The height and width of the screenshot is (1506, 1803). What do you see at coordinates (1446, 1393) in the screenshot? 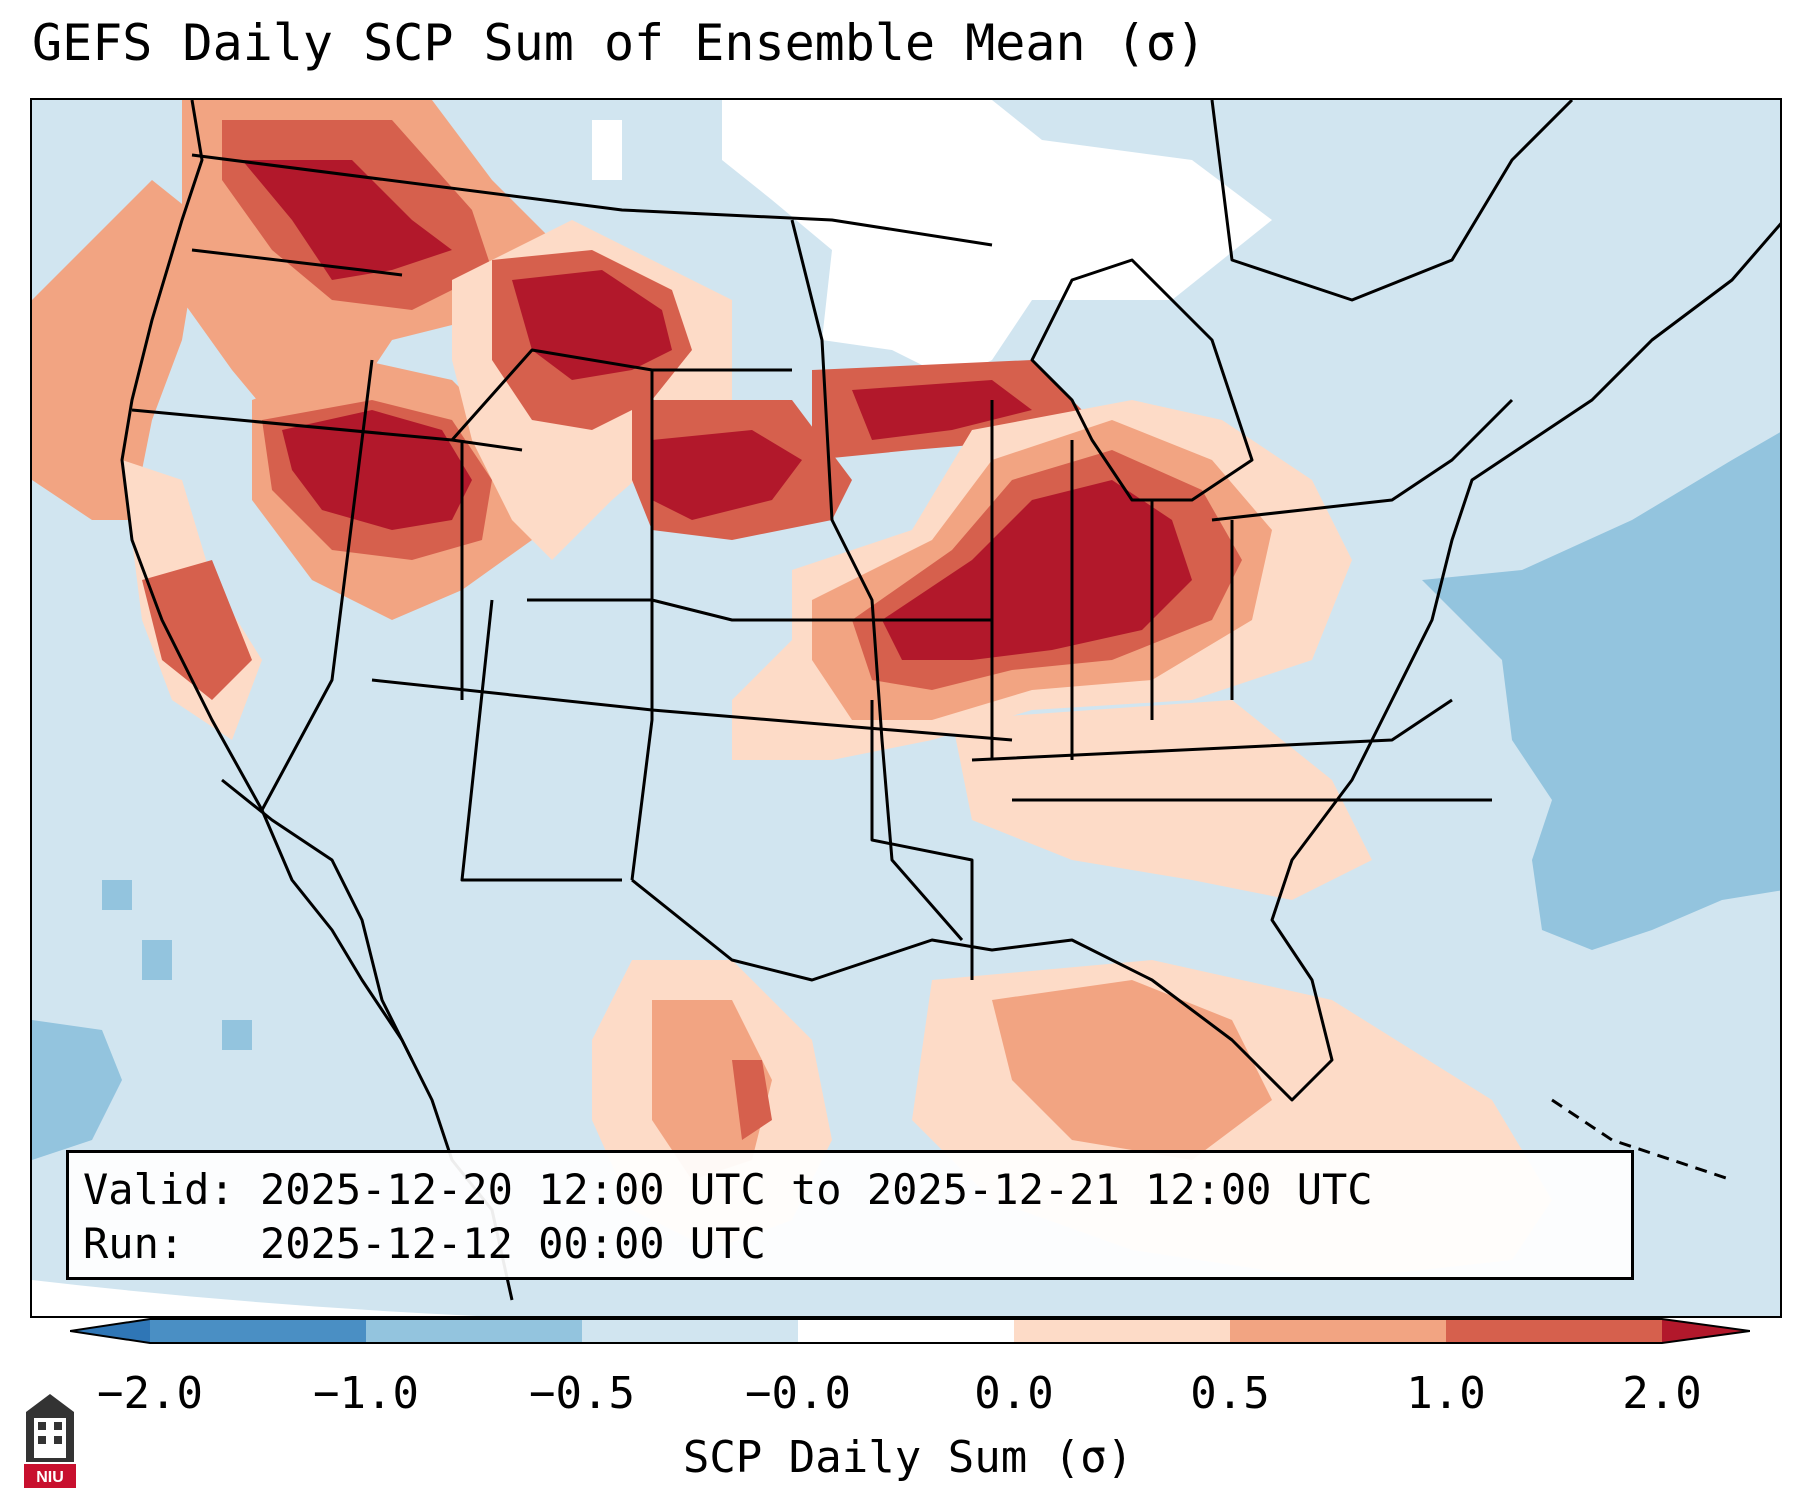
I see `colorbar-tick-label: 1.0` at bounding box center [1446, 1393].